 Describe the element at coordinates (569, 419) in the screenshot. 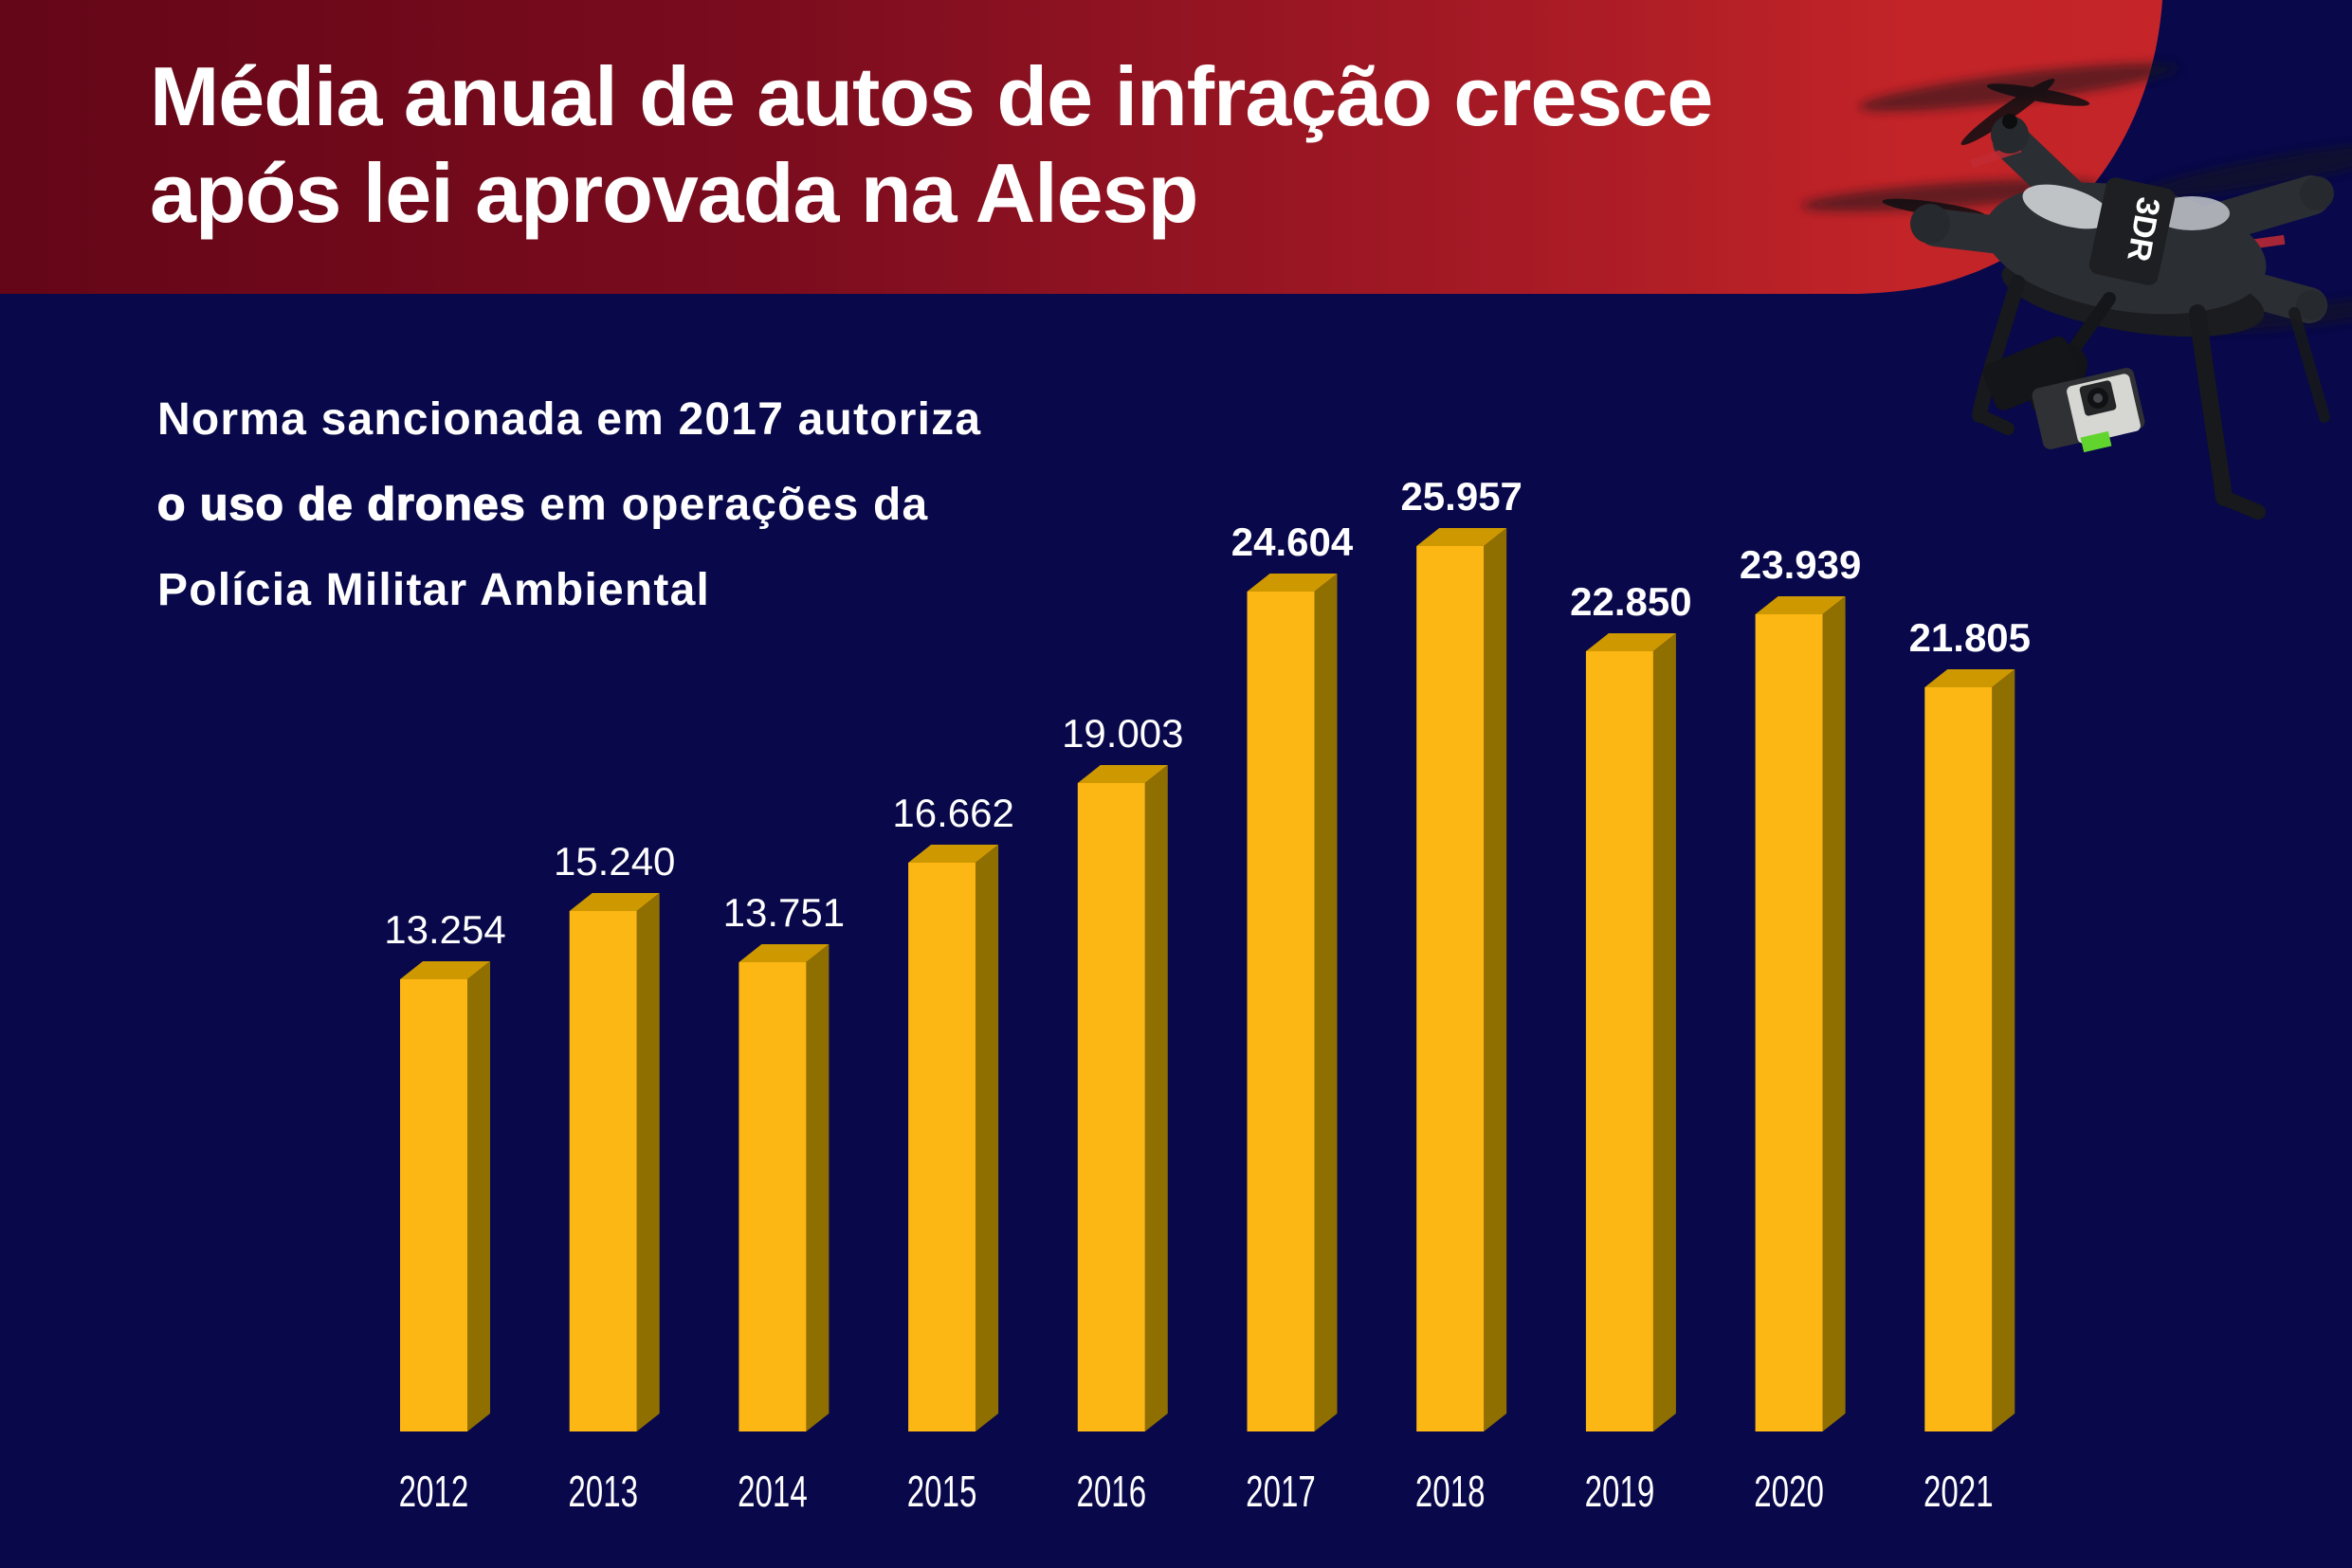

I see `subtitle-line1: Norma sancionada em 2017 autoriza` at that location.